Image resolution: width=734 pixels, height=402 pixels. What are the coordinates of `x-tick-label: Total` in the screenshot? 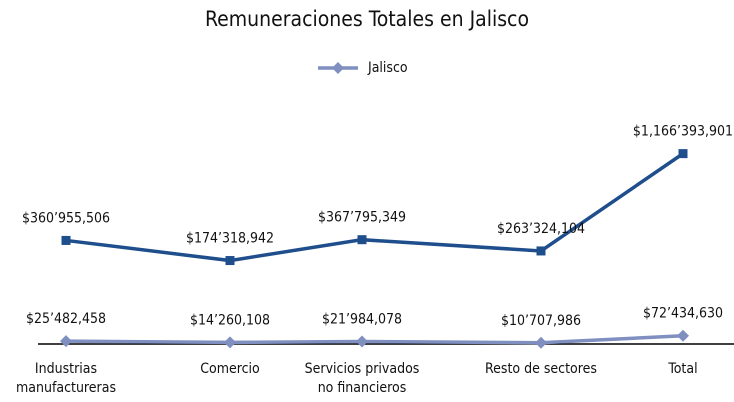 It's located at (682, 369).